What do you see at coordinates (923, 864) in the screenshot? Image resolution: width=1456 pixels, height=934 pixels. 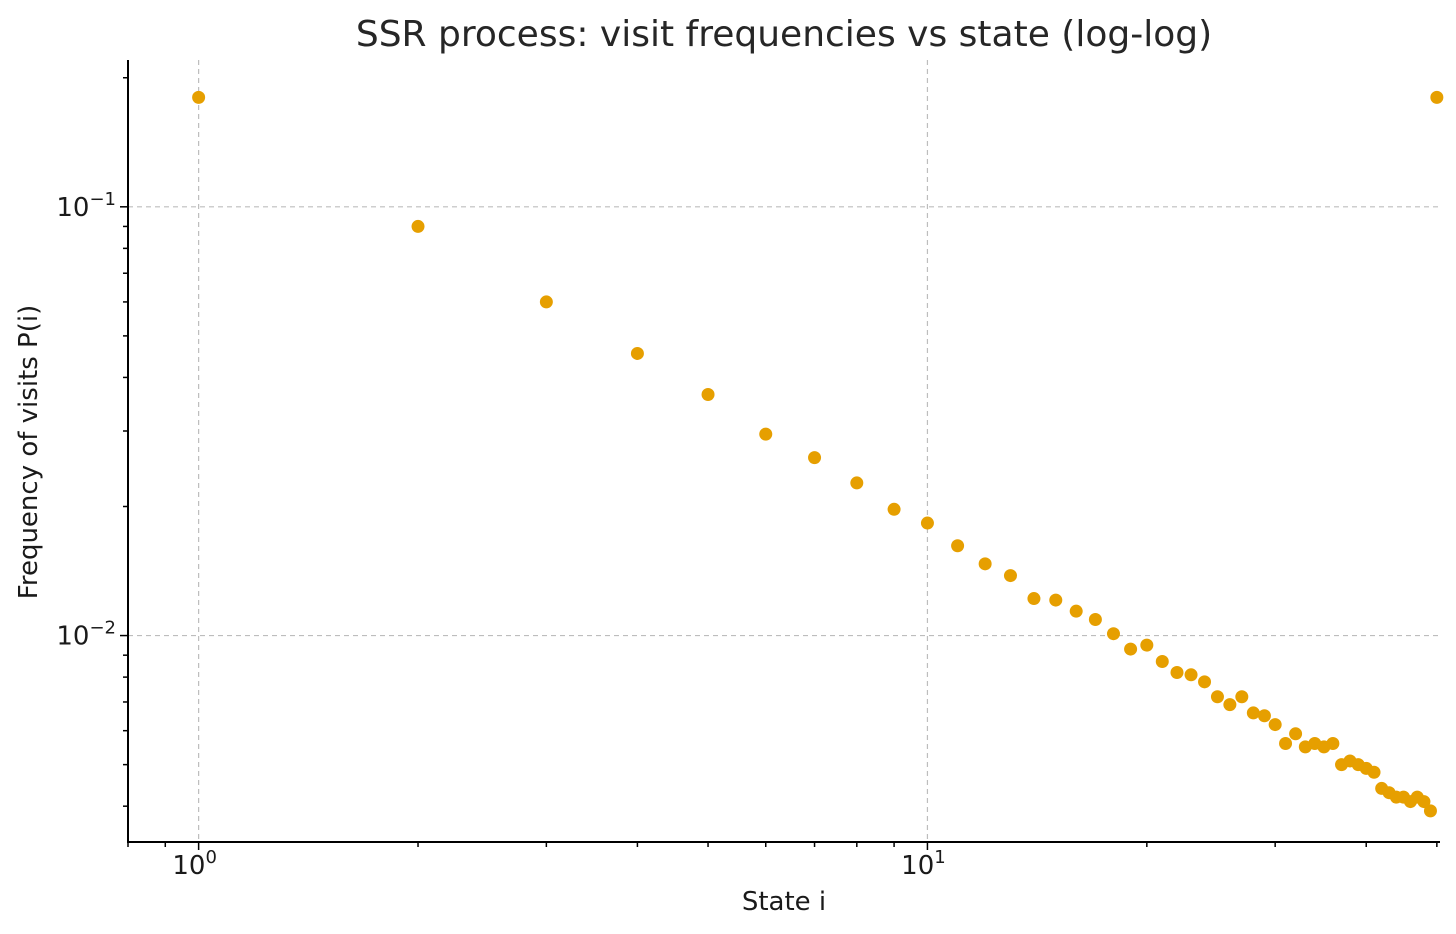 I see `x-tick-label: 101` at bounding box center [923, 864].